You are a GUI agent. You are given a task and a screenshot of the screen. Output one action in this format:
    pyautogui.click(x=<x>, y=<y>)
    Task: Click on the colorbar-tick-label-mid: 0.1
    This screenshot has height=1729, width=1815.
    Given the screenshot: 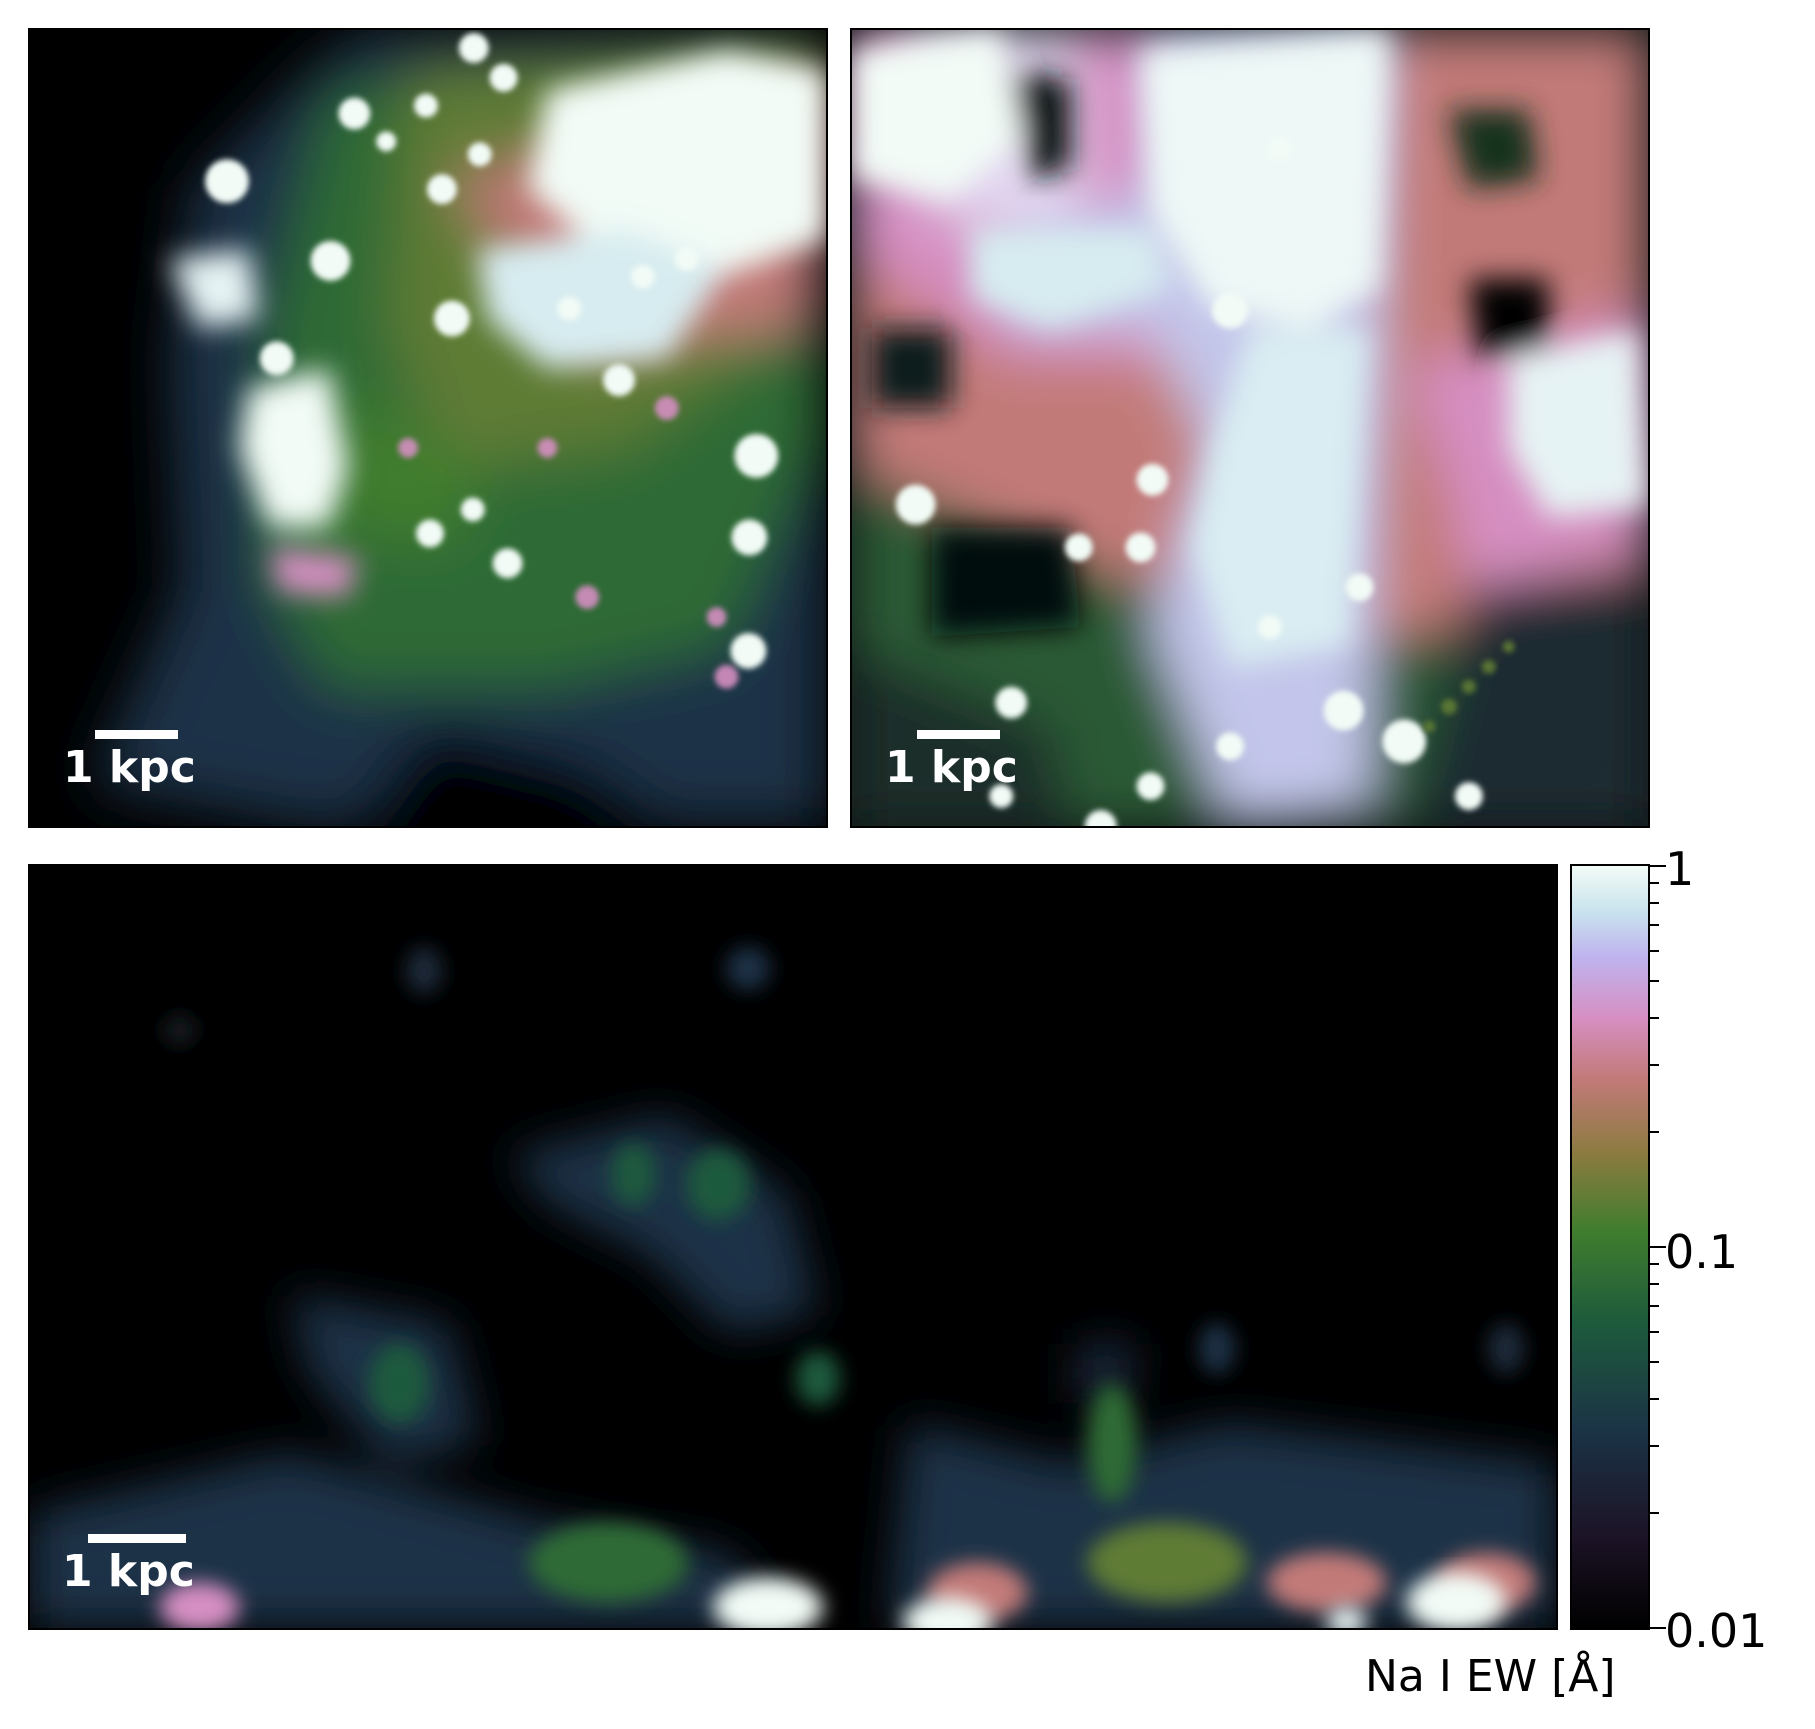 What is the action you would take?
    pyautogui.click(x=1702, y=1252)
    